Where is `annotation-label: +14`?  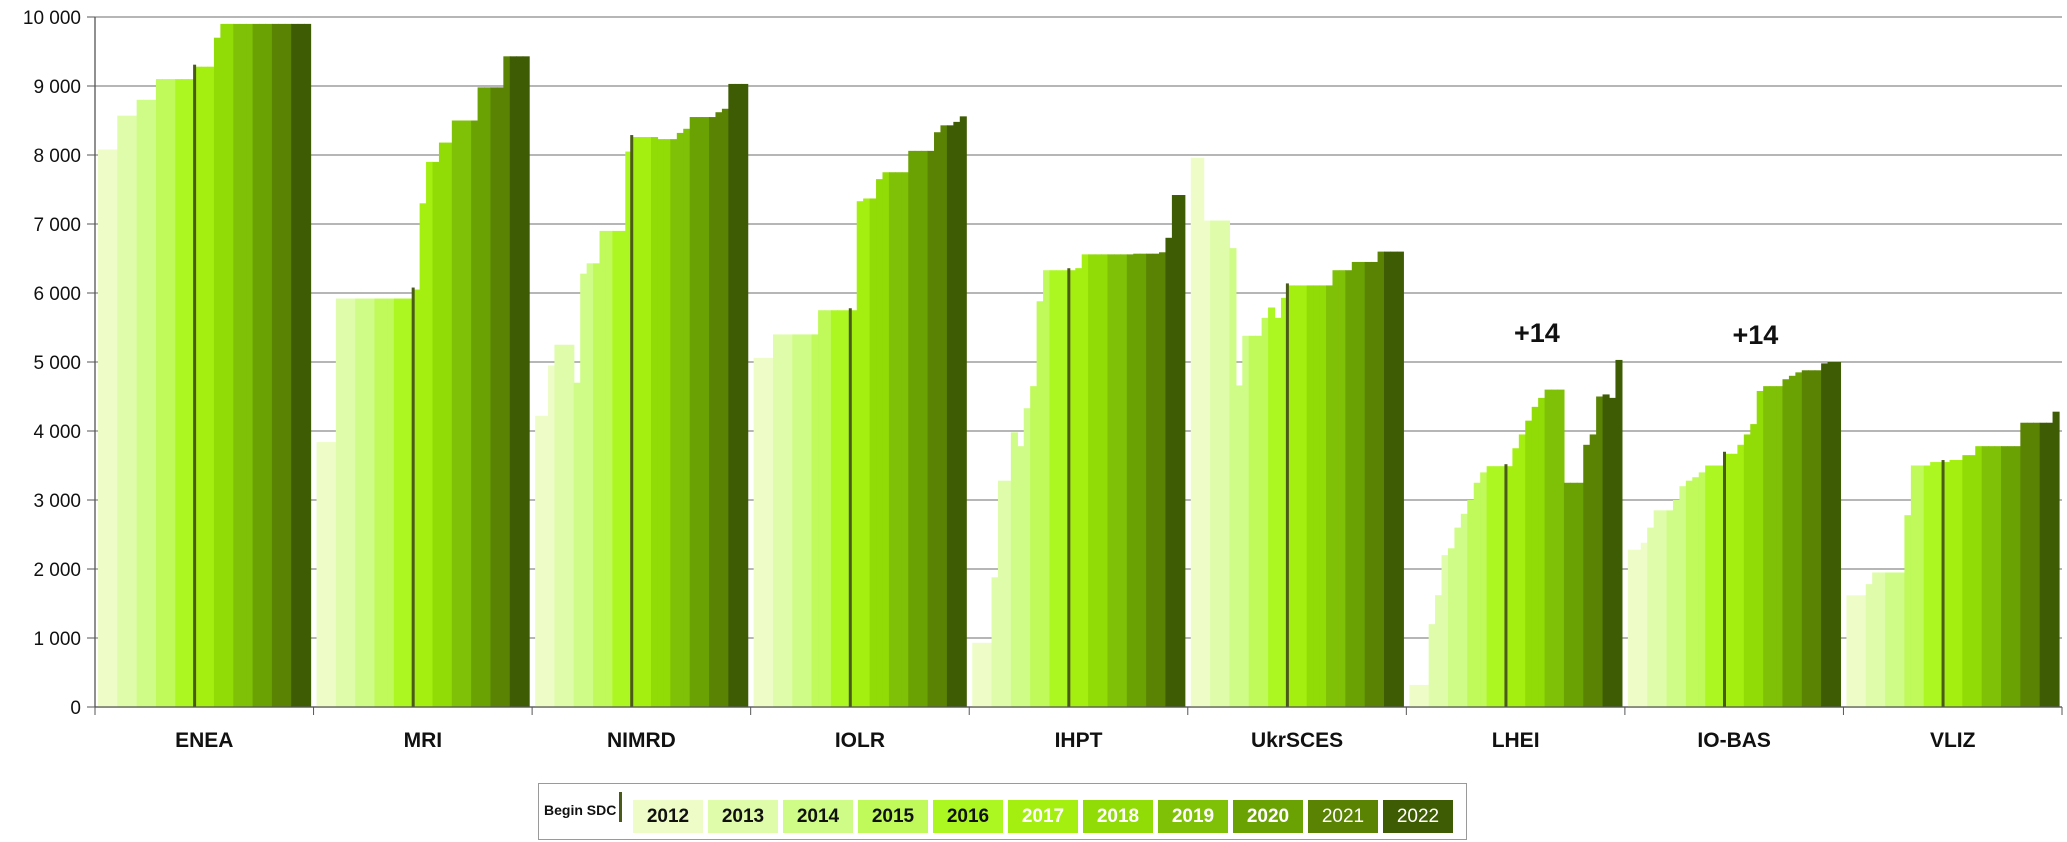 annotation-label: +14 is located at coordinates (1537, 333).